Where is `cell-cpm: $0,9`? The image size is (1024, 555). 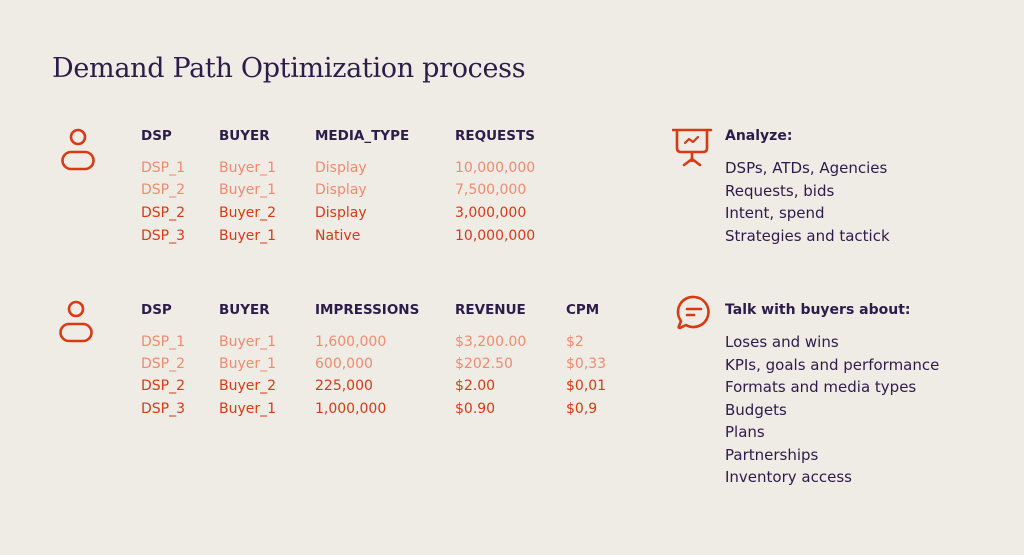
cell-cpm: $0,9 is located at coordinates (582, 409).